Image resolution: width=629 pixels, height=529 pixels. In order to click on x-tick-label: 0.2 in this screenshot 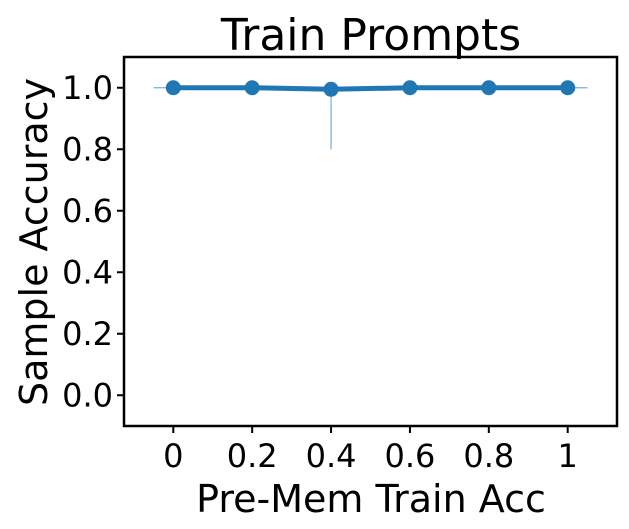, I will do `click(252, 456)`.